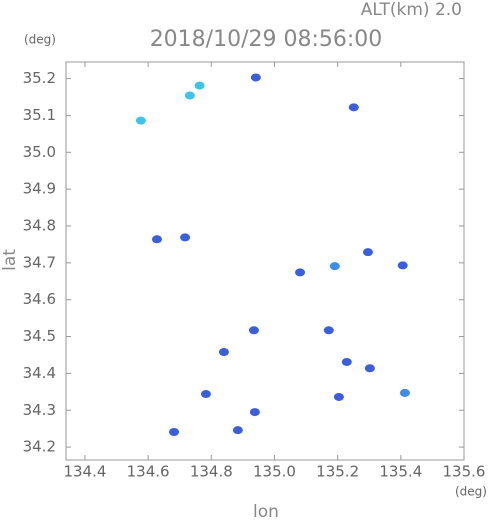 The width and height of the screenshot is (491, 521). What do you see at coordinates (39, 189) in the screenshot?
I see `y-tick-label: 34.9` at bounding box center [39, 189].